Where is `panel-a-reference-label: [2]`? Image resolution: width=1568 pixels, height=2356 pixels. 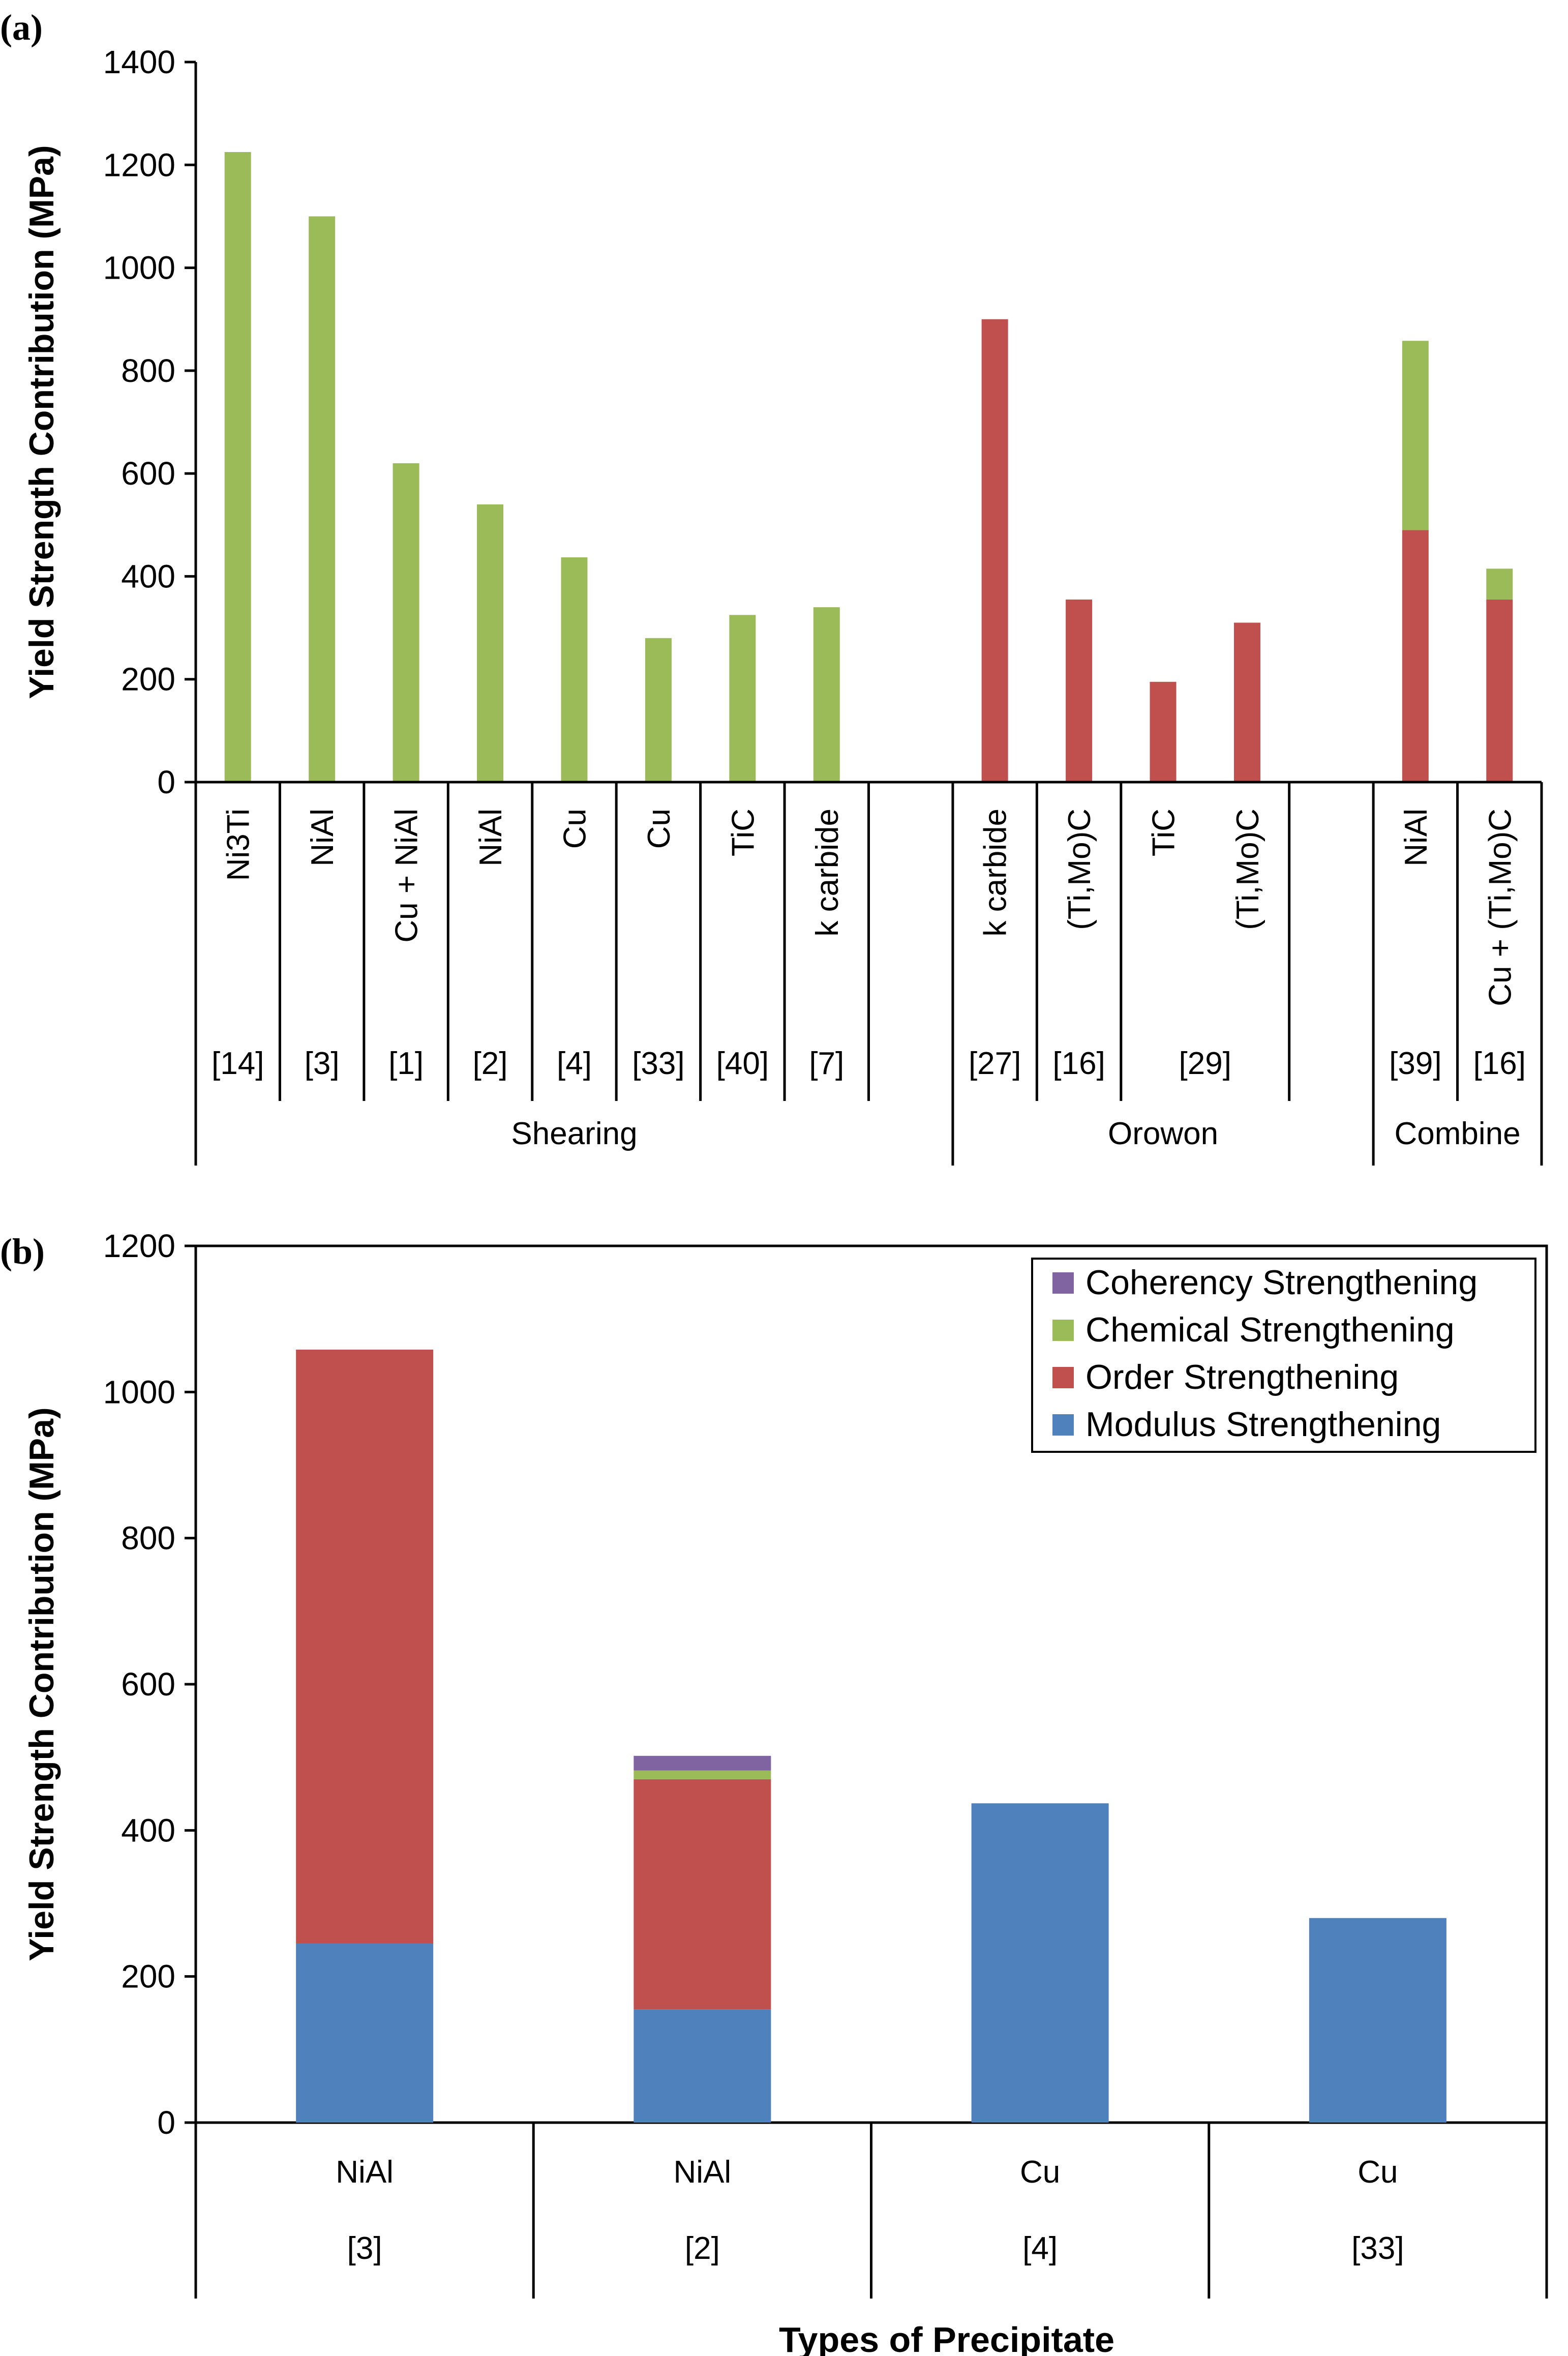 panel-a-reference-label: [2] is located at coordinates (490, 1063).